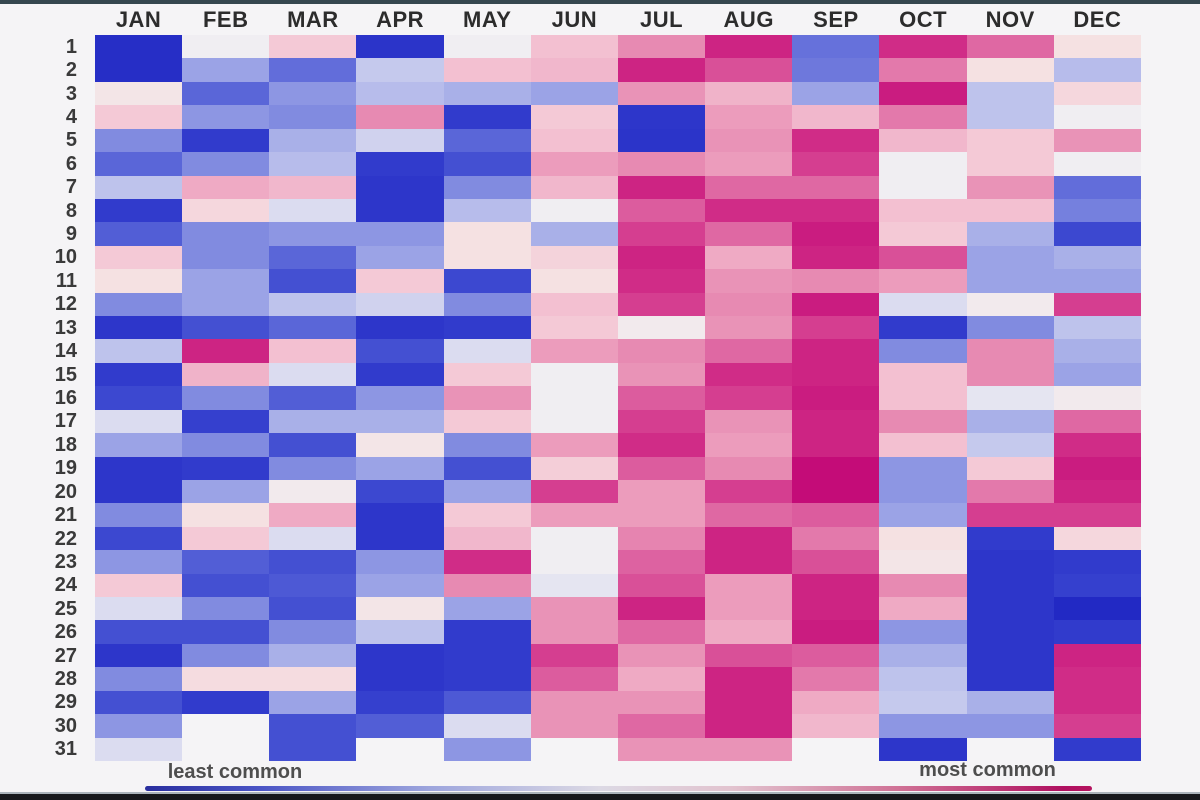 Image resolution: width=1200 pixels, height=800 pixels. Describe the element at coordinates (225, 19) in the screenshot. I see `month-label: FEB` at that location.